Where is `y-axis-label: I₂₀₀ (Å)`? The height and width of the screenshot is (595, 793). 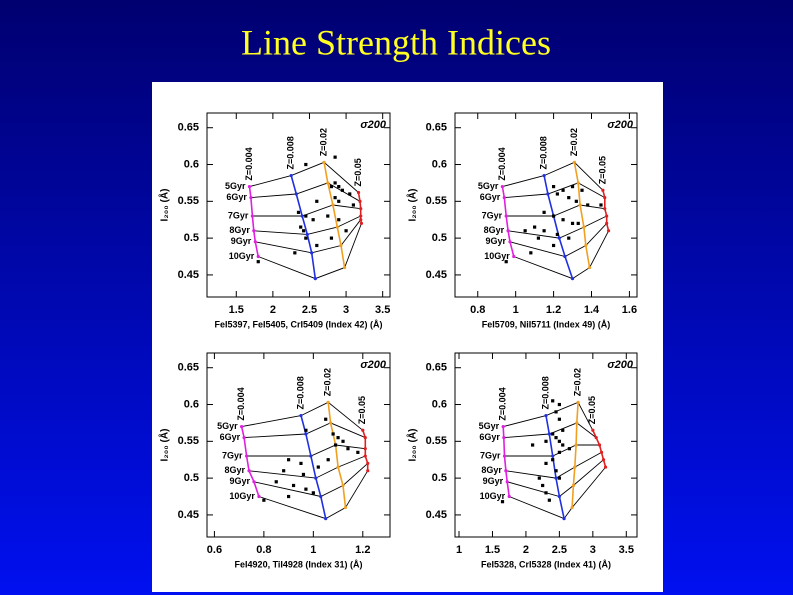 y-axis-label: I₂₀₀ (Å) is located at coordinates (412, 205).